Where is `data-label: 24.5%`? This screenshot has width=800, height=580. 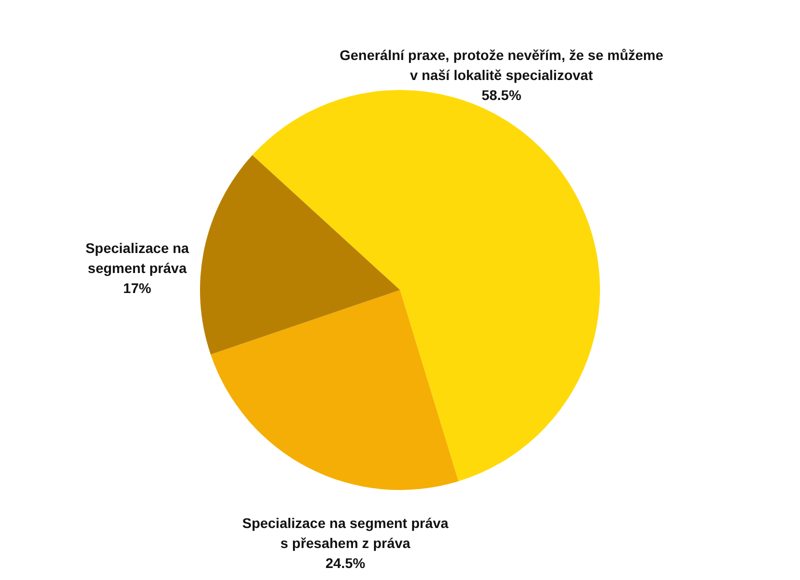 data-label: 24.5% is located at coordinates (345, 563).